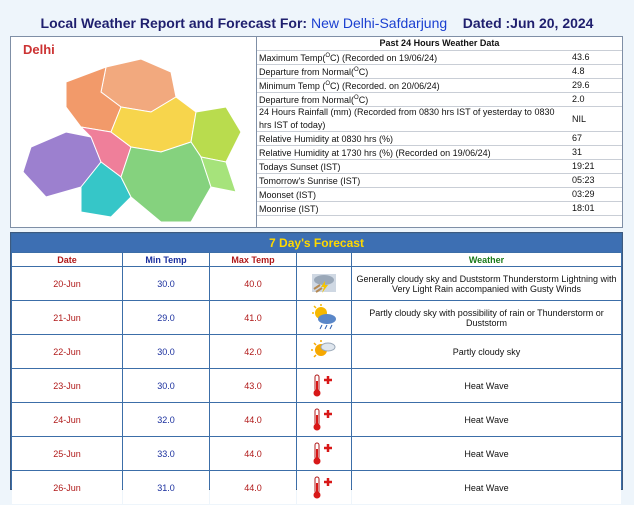  Describe the element at coordinates (67, 487) in the screenshot. I see `forecast-date: 26-Jun` at that location.